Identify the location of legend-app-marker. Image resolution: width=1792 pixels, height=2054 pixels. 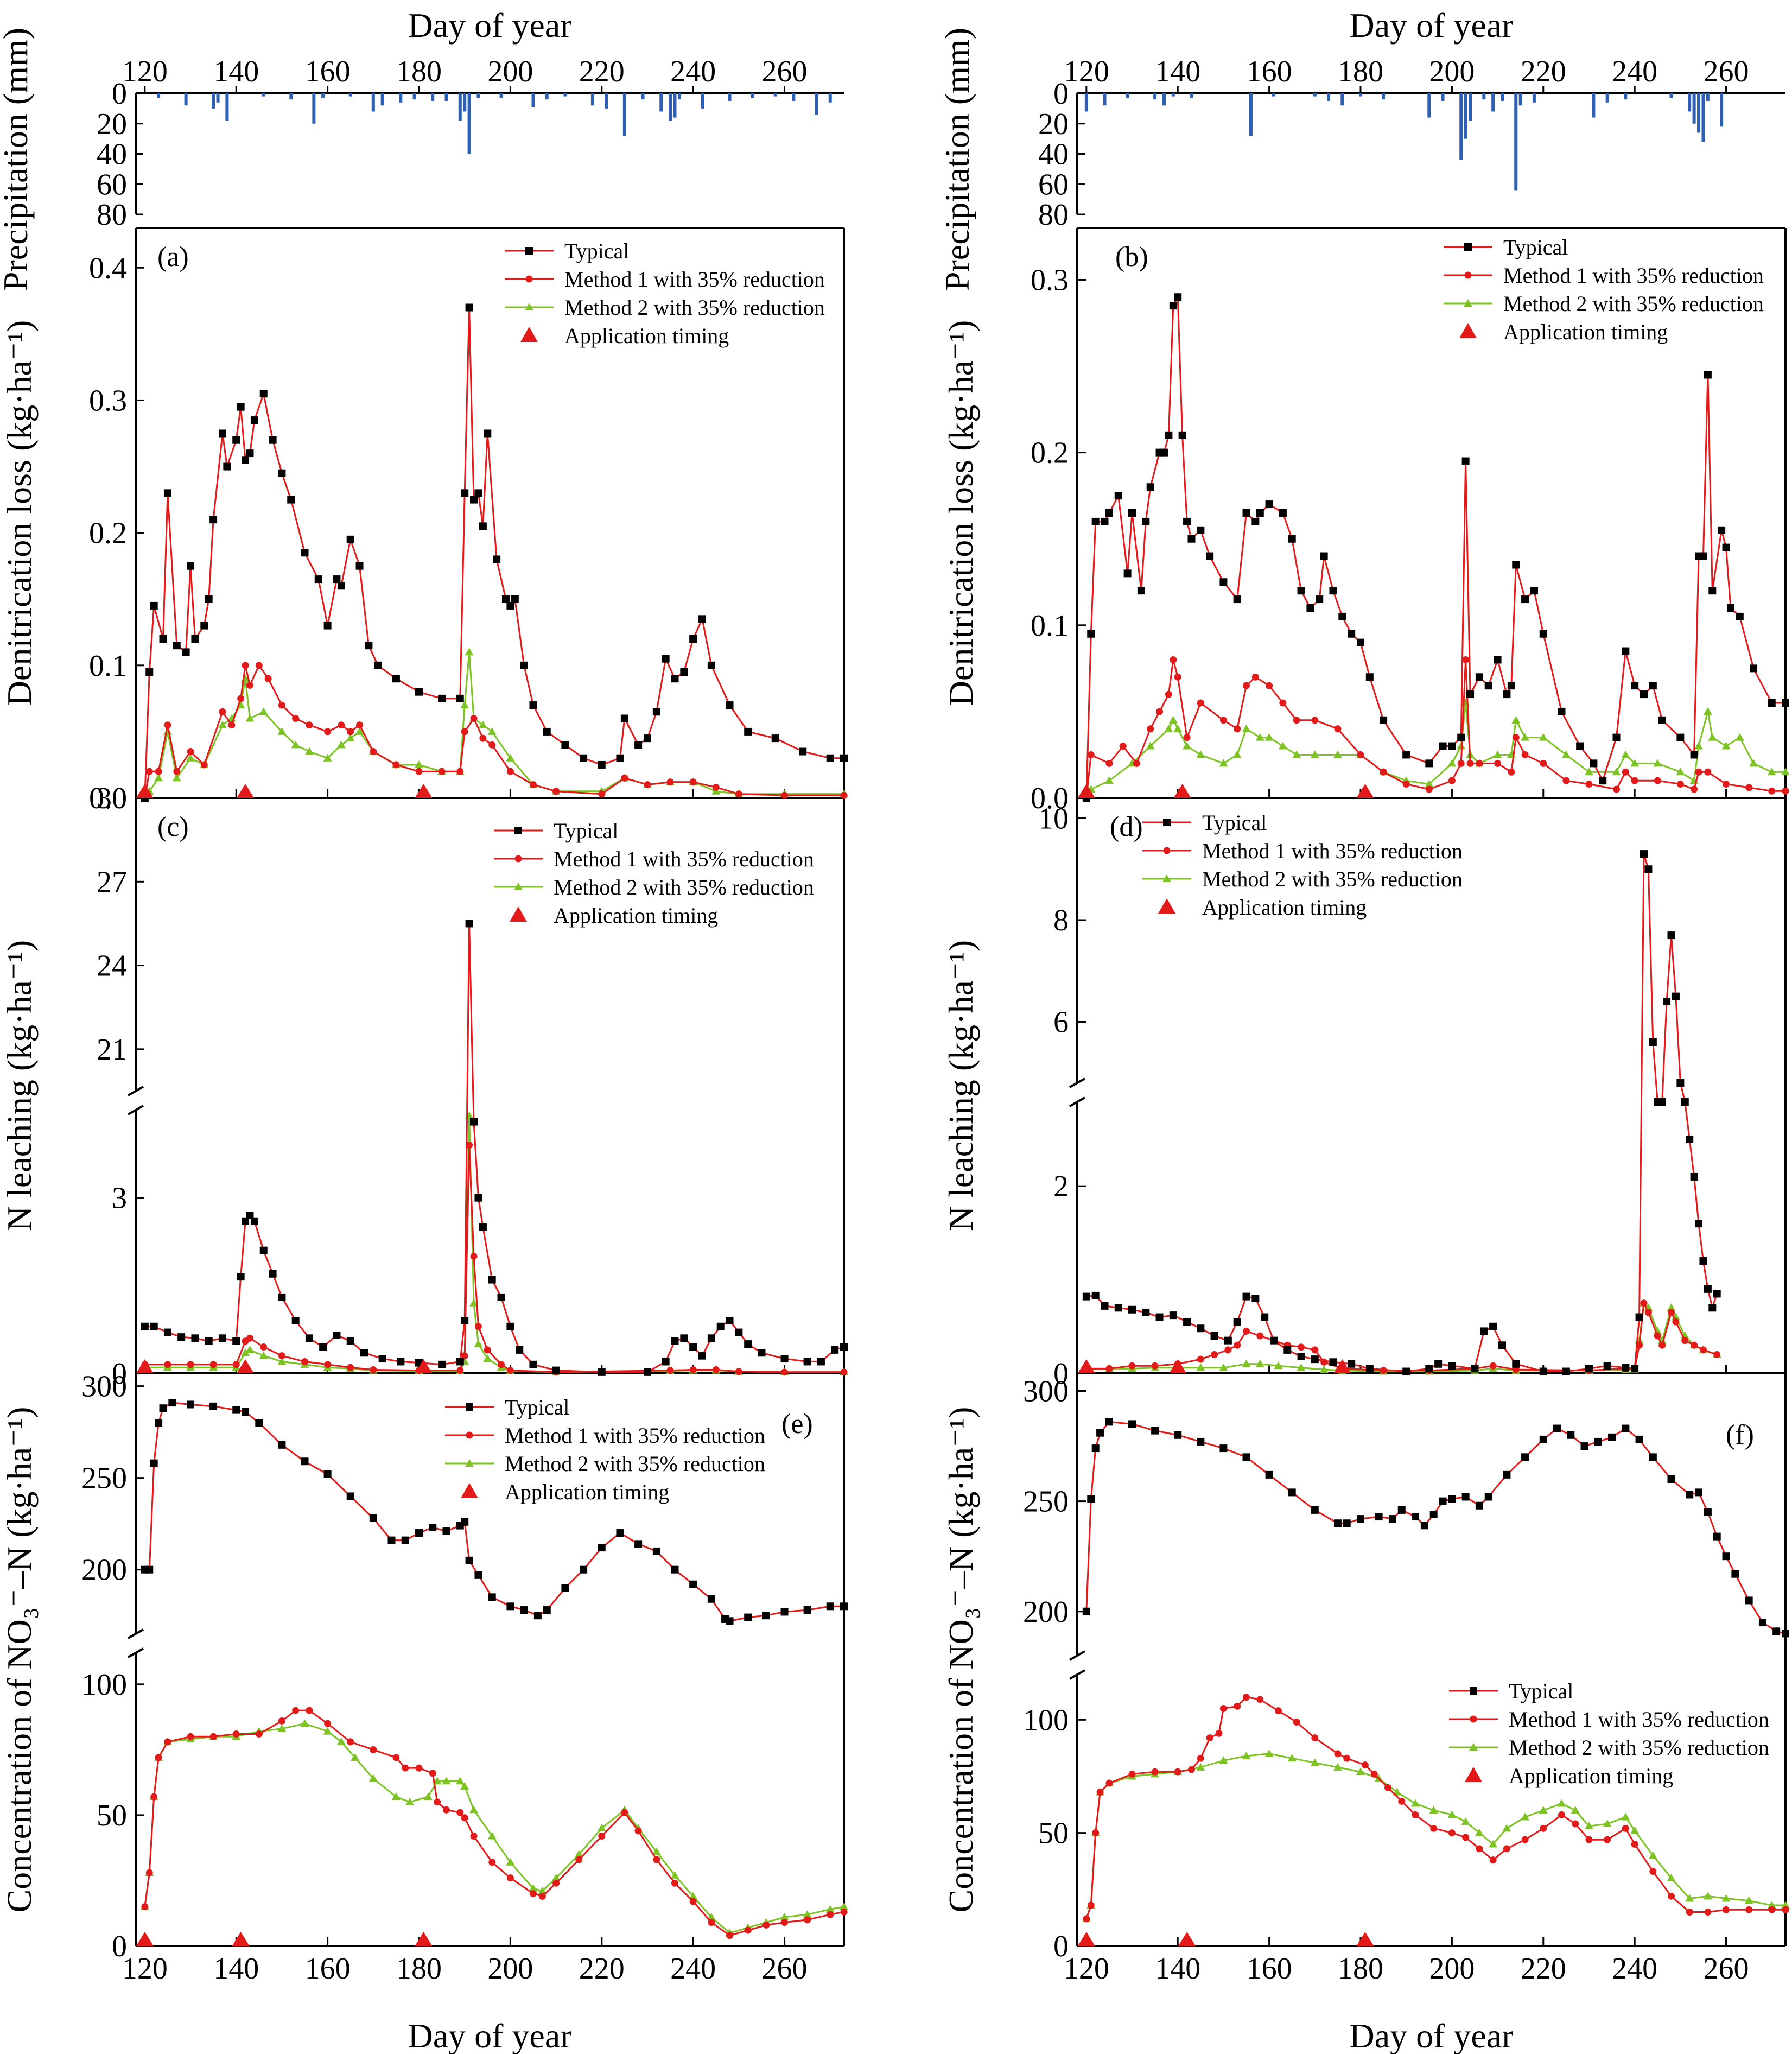
(529, 334).